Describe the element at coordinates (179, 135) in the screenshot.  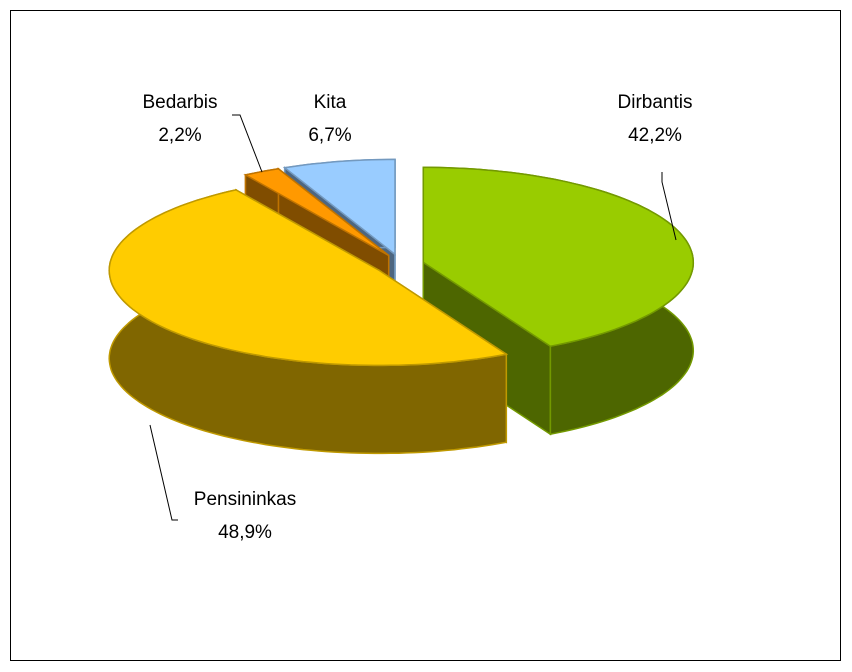
I see `slice-value-label: 2,2%` at that location.